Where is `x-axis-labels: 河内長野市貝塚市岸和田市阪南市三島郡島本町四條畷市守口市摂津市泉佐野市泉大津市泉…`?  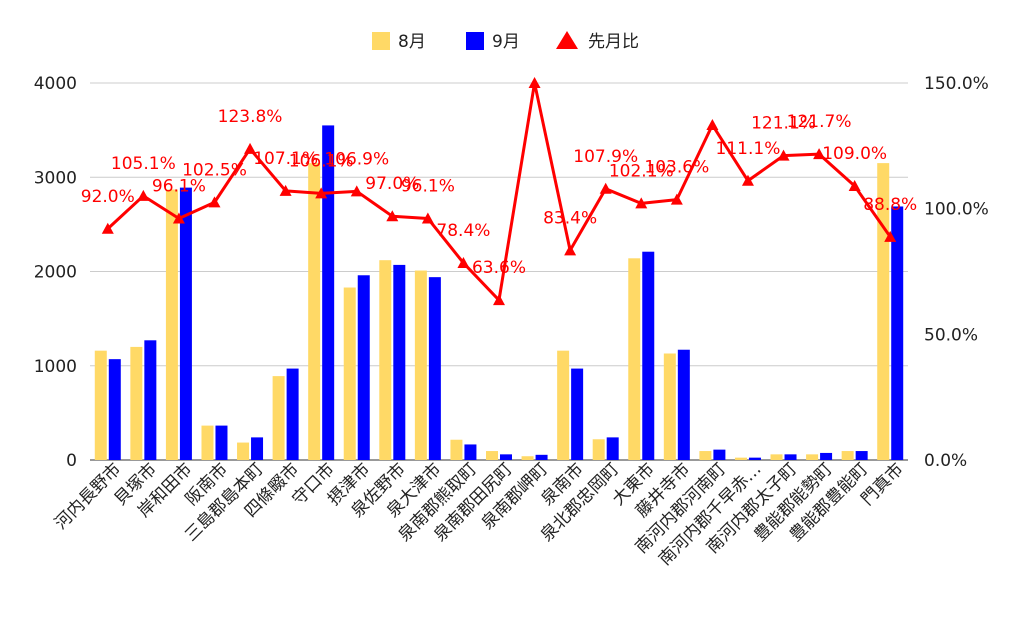
x-axis-labels: 河内長野市貝塚市岸和田市阪南市三島郡島本町四條畷市守口市摂津市泉佐野市泉大津市泉… is located at coordinates (479, 514).